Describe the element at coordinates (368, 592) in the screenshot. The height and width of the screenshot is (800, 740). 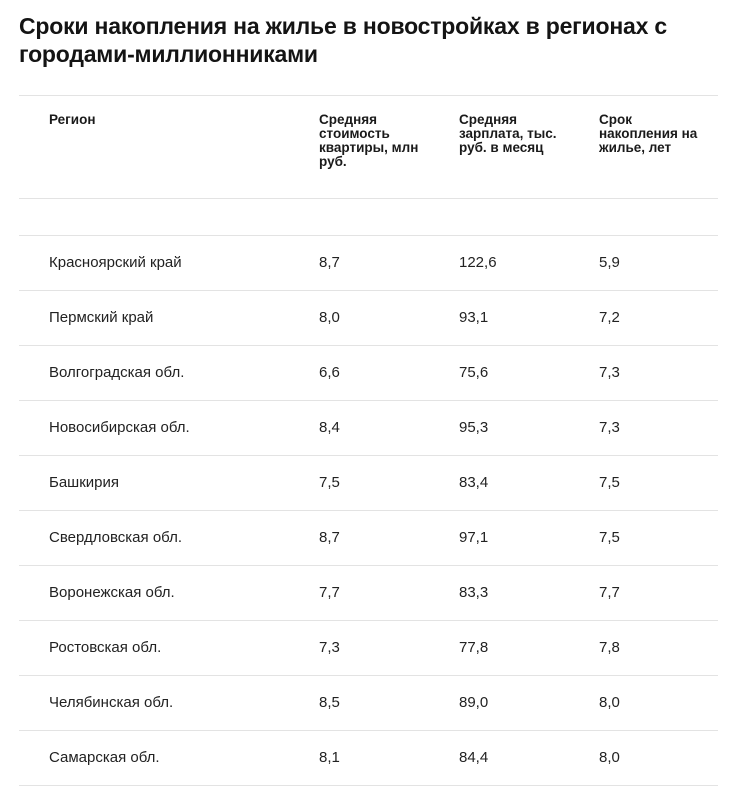
I see `table-row: Воронежская обл. 7,7 83,3 7,7` at that location.